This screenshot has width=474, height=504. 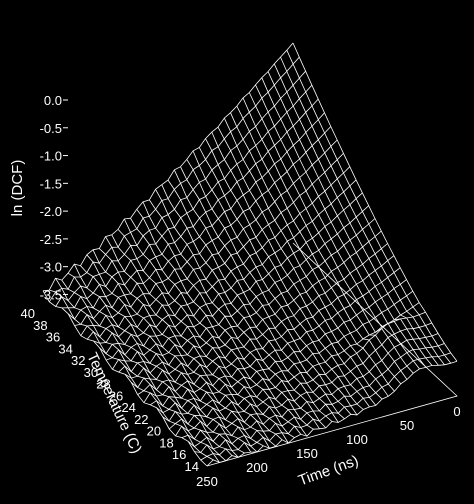 What do you see at coordinates (103, 384) in the screenshot?
I see `temperature-tick-label: 28` at bounding box center [103, 384].